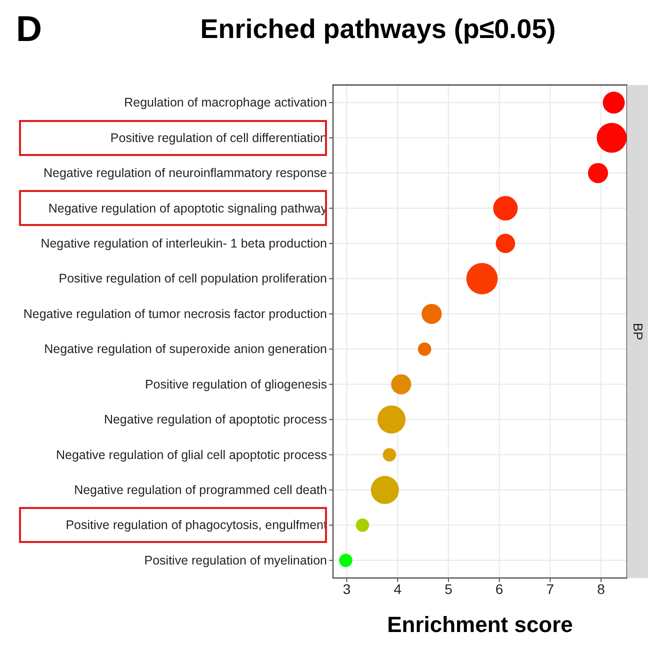  What do you see at coordinates (550, 588) in the screenshot?
I see `x-tick-label: 7` at bounding box center [550, 588].